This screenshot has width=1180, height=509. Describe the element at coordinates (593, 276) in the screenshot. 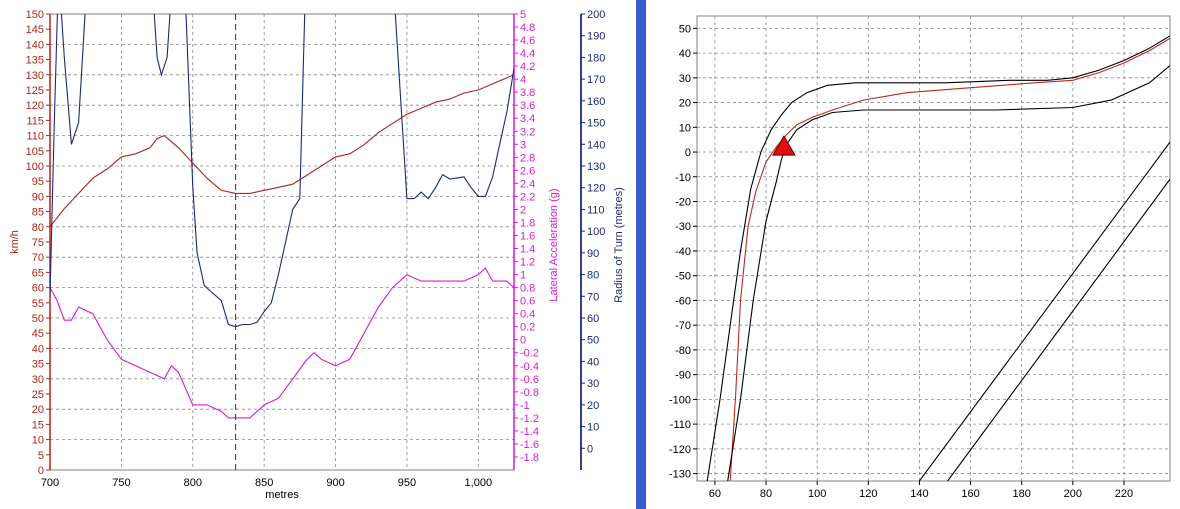

I see `radius-tick-label: 80` at that location.